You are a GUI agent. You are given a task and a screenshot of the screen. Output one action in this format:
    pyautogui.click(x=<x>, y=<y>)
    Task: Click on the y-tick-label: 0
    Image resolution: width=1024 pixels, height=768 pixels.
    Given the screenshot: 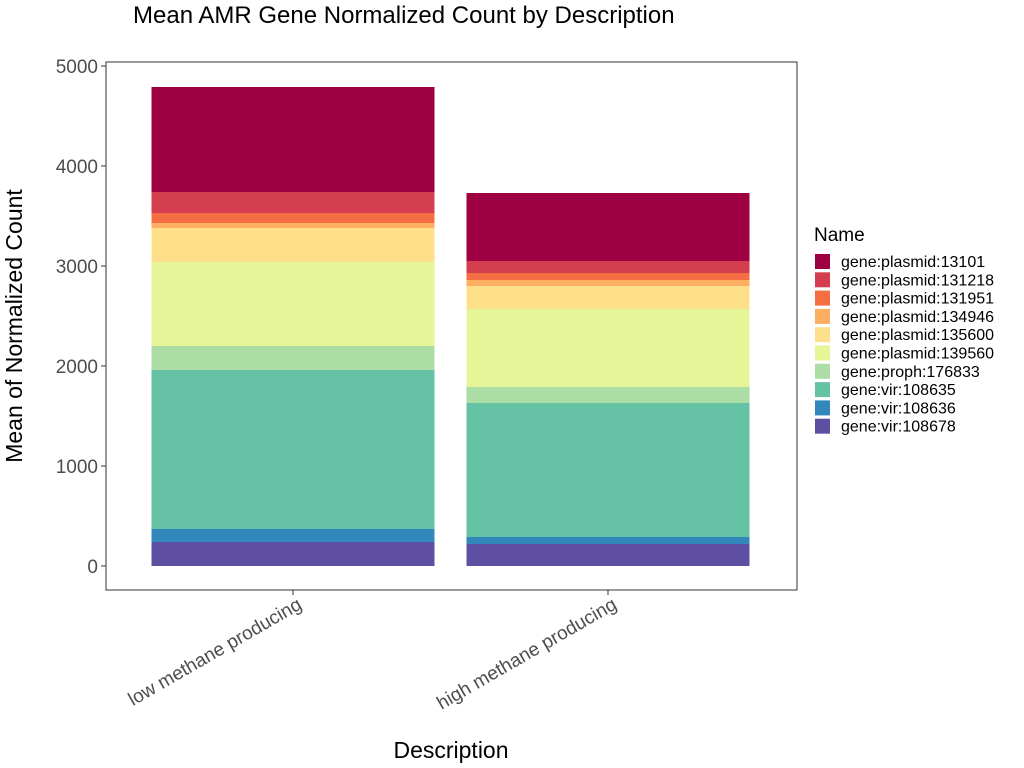 What is the action you would take?
    pyautogui.click(x=92, y=567)
    